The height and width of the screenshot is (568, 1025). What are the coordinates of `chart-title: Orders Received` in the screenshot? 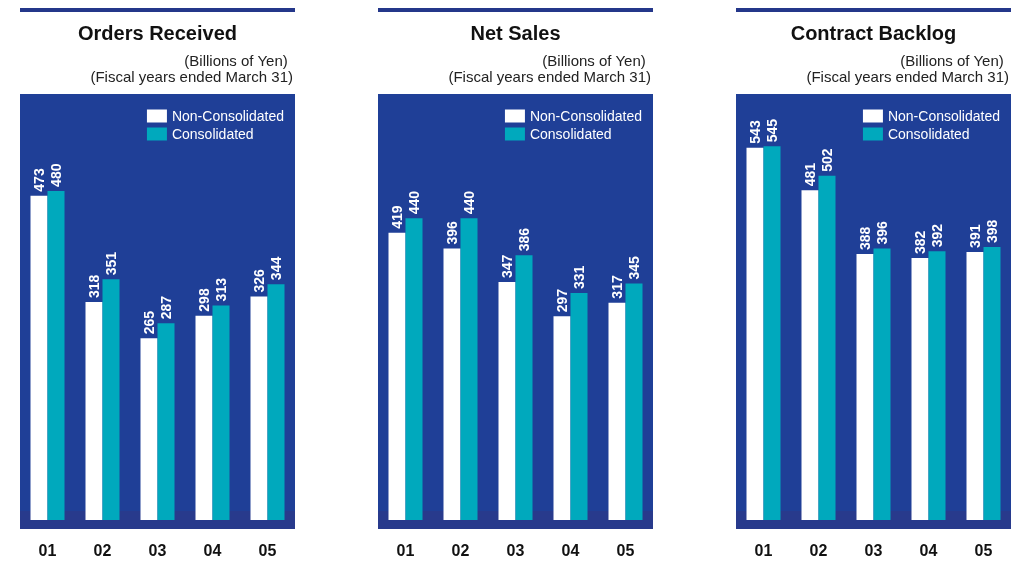 It's located at (157, 33).